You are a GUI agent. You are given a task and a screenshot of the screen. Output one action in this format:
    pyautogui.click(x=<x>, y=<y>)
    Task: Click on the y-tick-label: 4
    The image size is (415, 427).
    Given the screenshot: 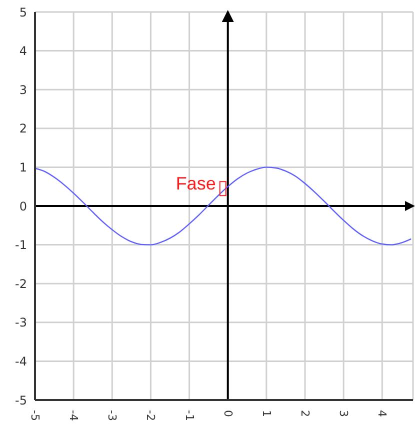 What is the action you would take?
    pyautogui.click(x=23, y=51)
    